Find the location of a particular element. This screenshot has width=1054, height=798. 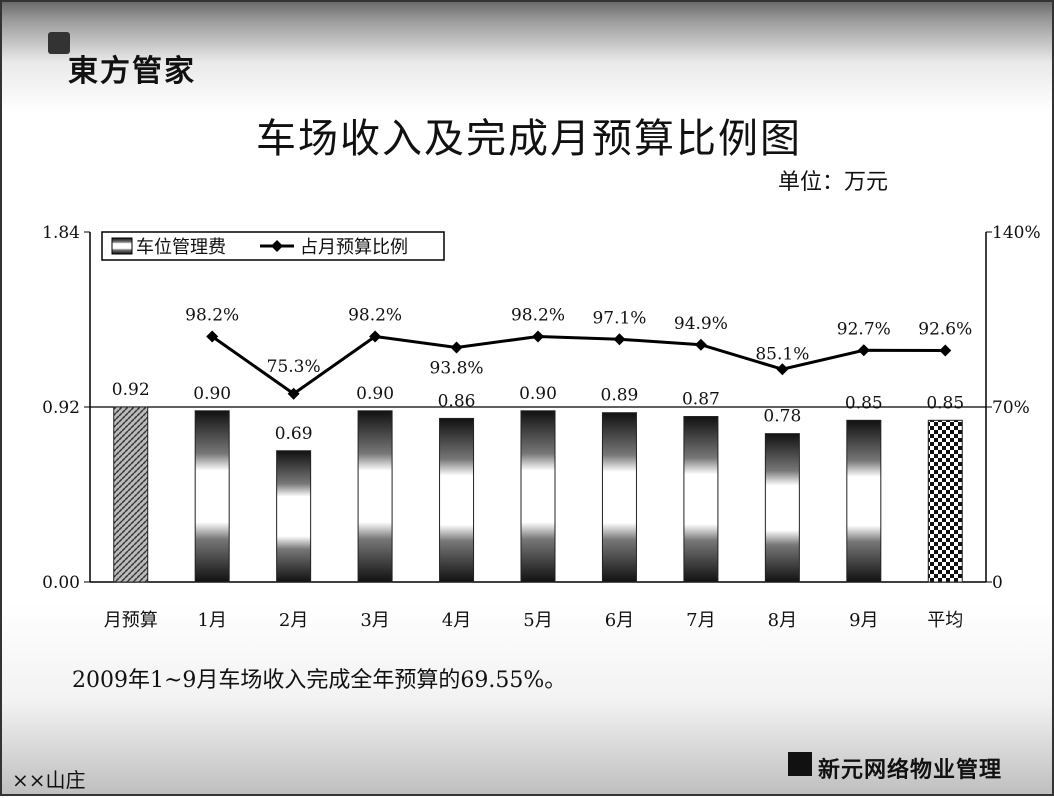

ratio-value-label: 92.7% is located at coordinates (864, 329).